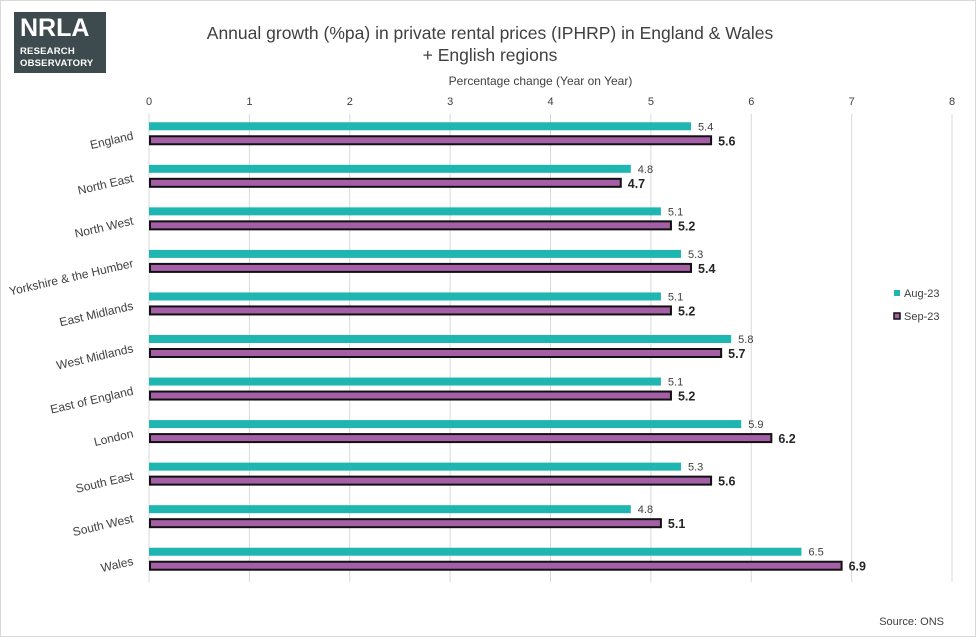  What do you see at coordinates (852, 102) in the screenshot?
I see `x-tick-label: 7` at bounding box center [852, 102].